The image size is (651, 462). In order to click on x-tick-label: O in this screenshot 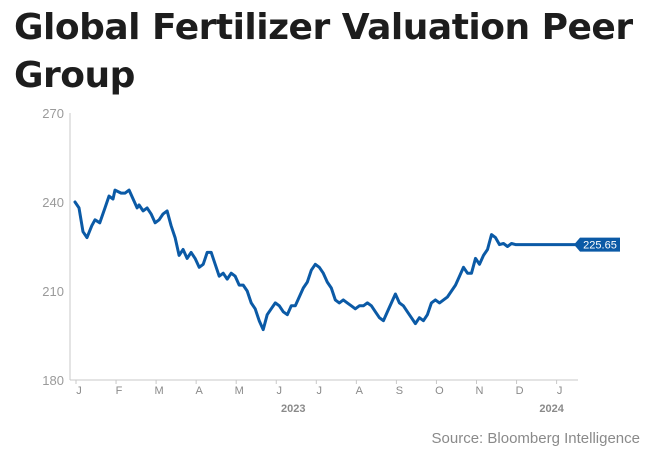, I will do `click(439, 391)`.